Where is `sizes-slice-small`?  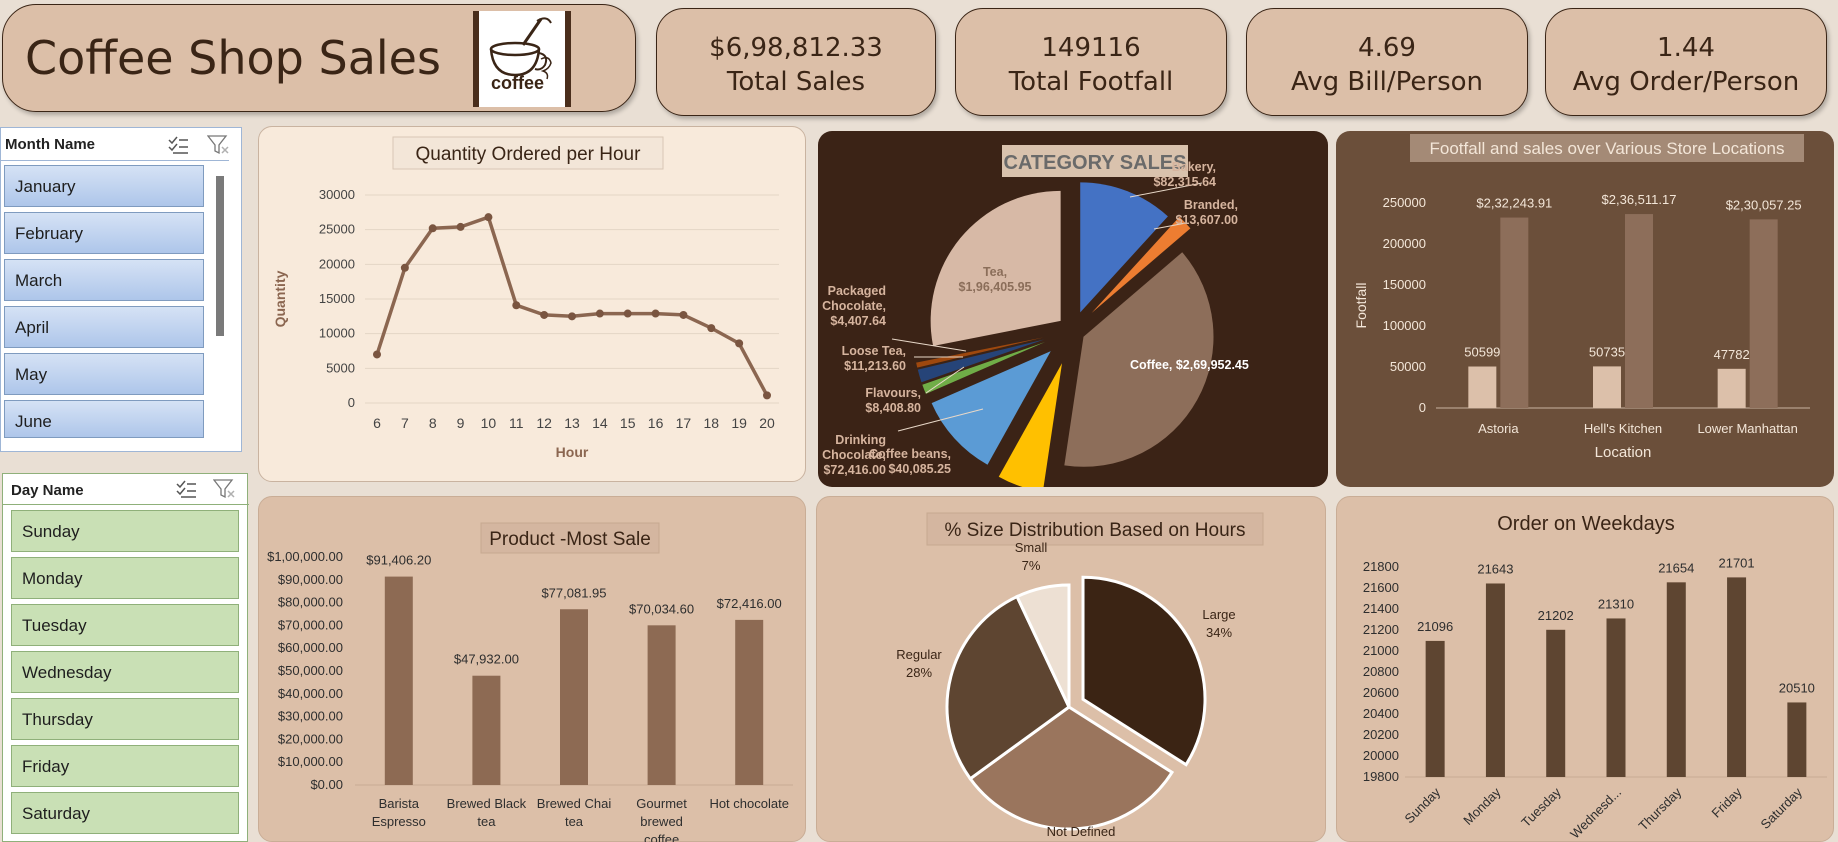
sizes-slice-small is located at coordinates (1043, 645).